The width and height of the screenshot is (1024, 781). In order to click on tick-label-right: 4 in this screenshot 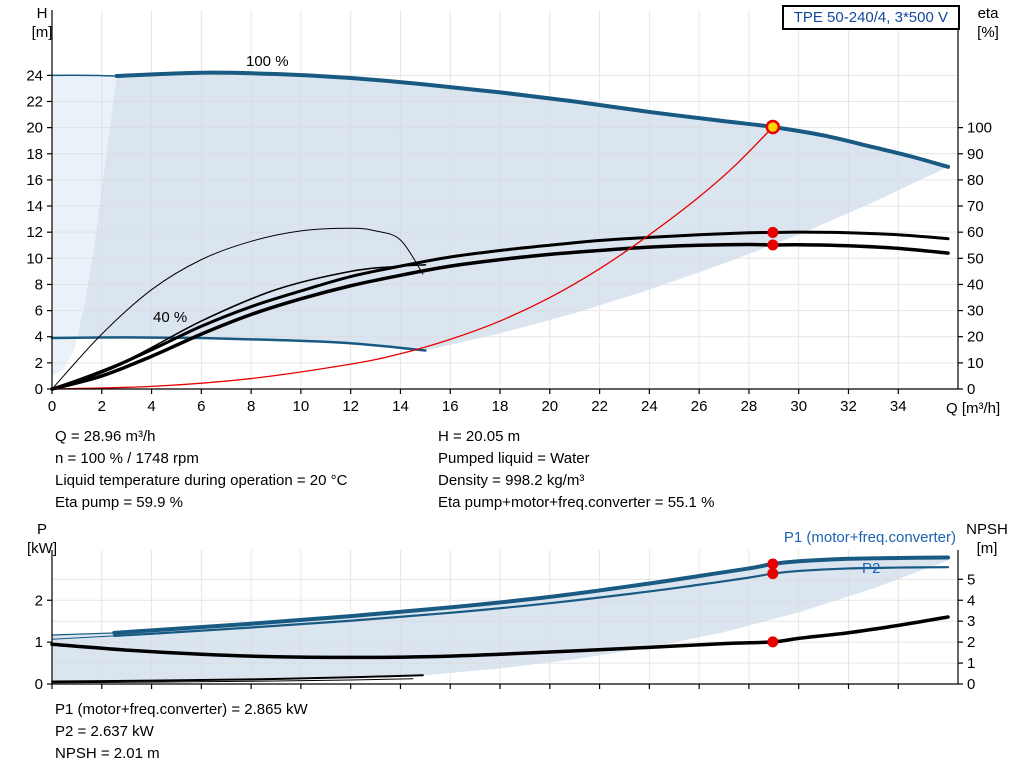, I will do `click(971, 600)`.